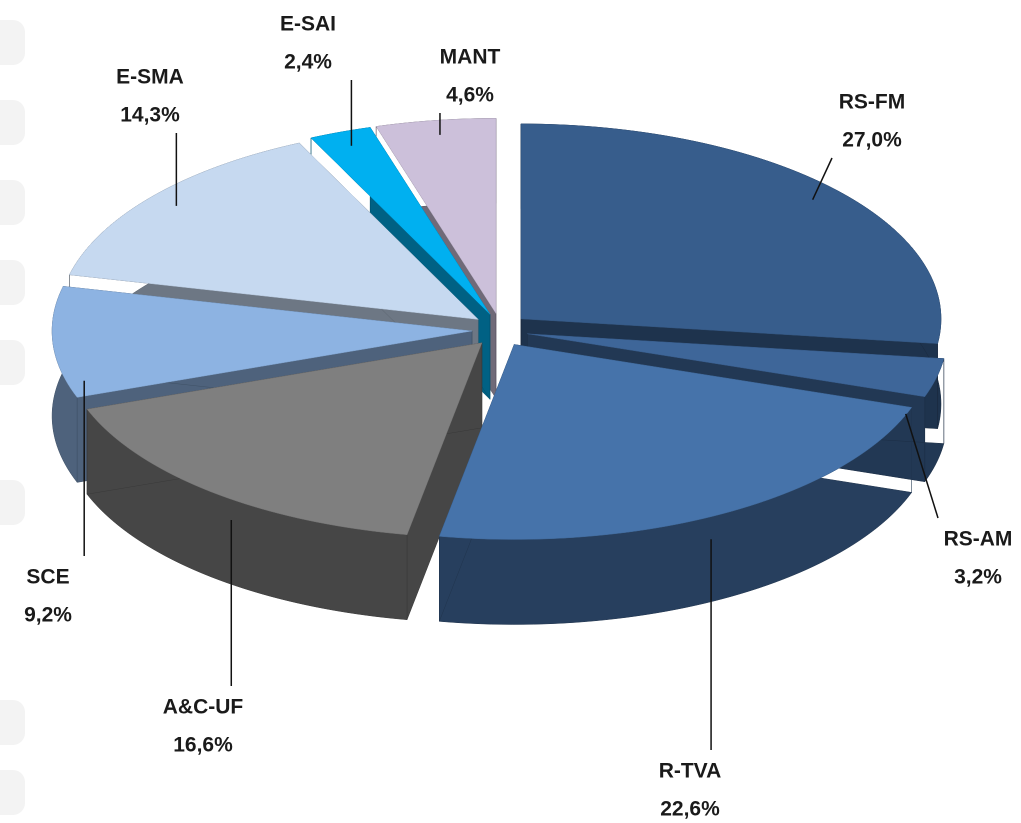 The image size is (1021, 823). I want to click on category-label: RS-AM, so click(978, 539).